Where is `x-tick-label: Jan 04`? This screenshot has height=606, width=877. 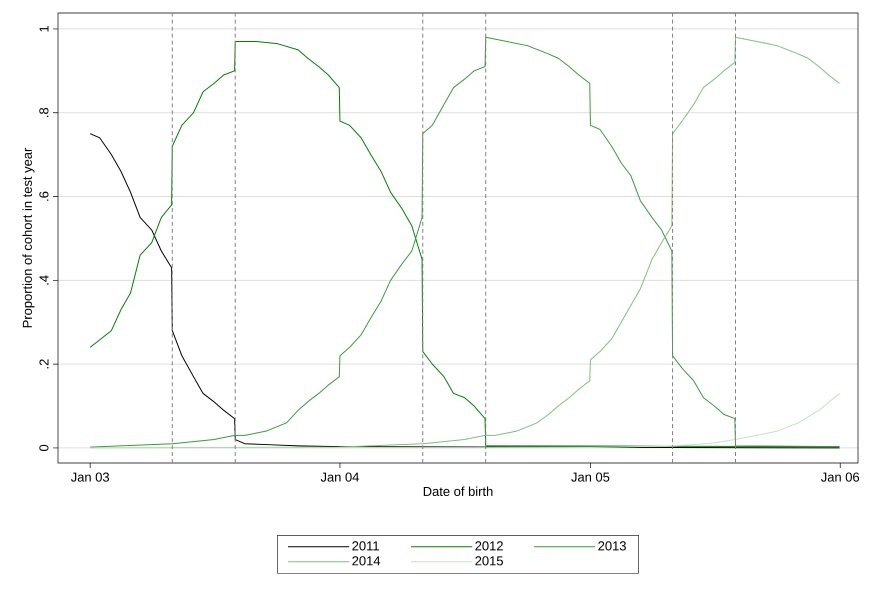 x-tick-label: Jan 04 is located at coordinates (340, 477).